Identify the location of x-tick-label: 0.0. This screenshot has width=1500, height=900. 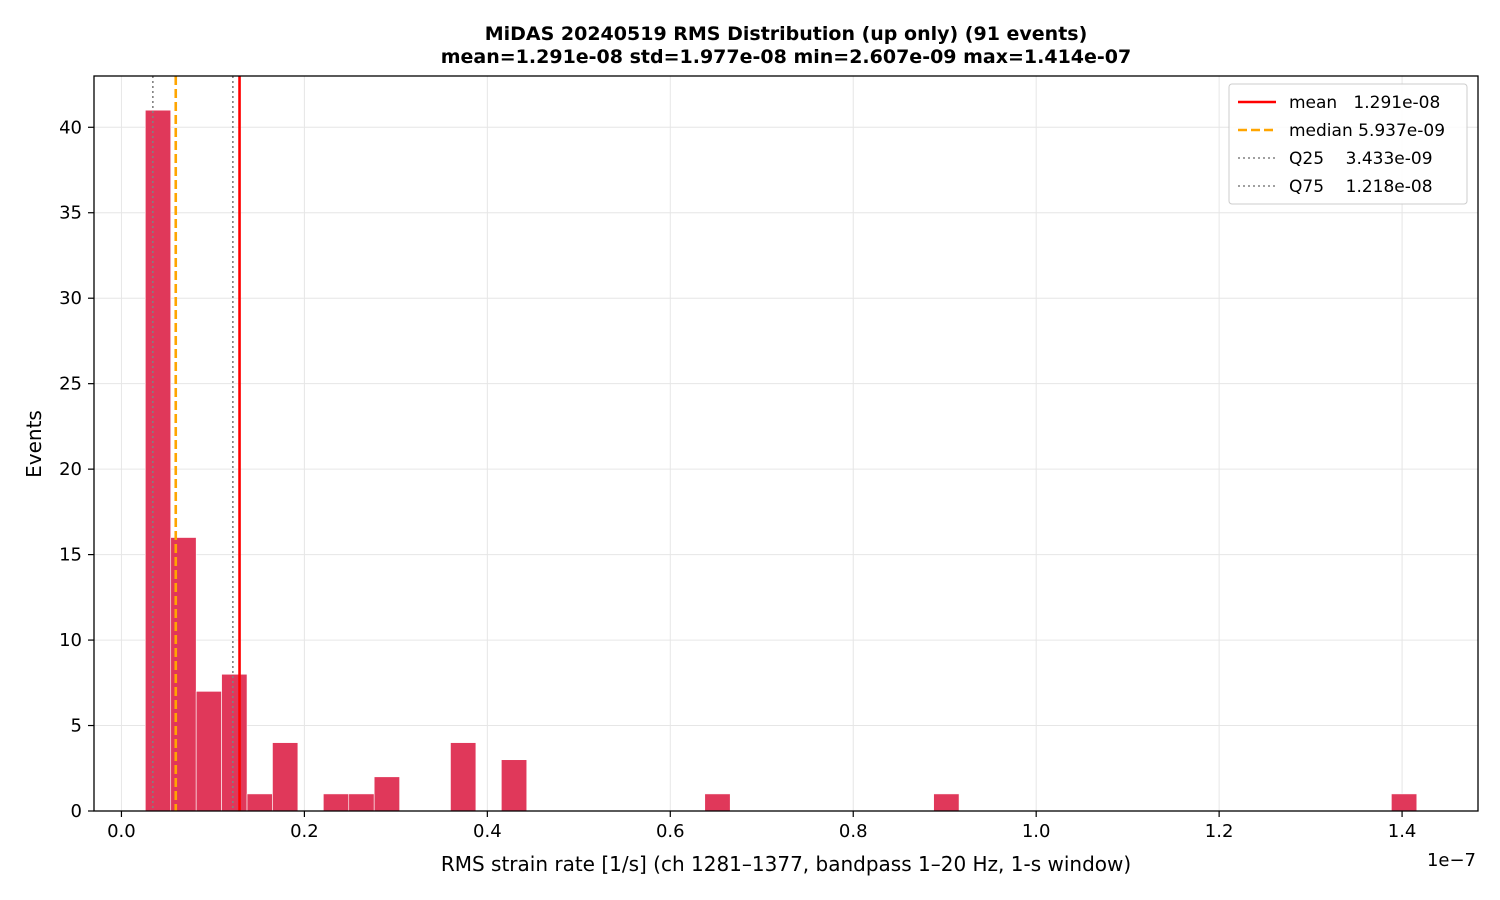
(121, 831).